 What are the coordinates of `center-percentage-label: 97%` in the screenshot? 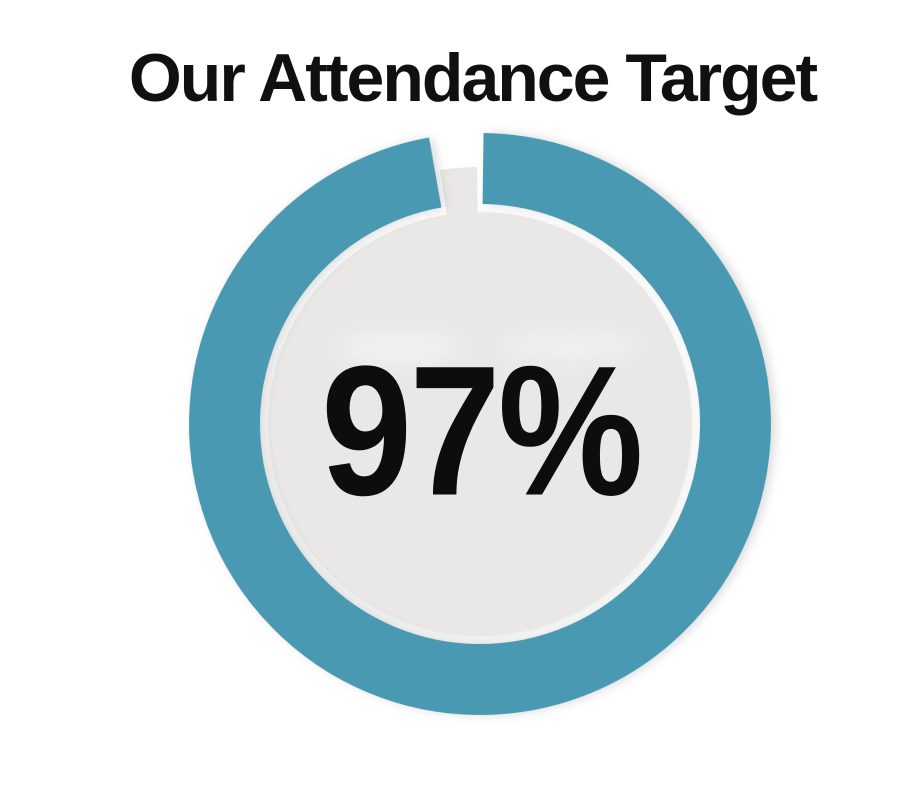 It's located at (482, 431).